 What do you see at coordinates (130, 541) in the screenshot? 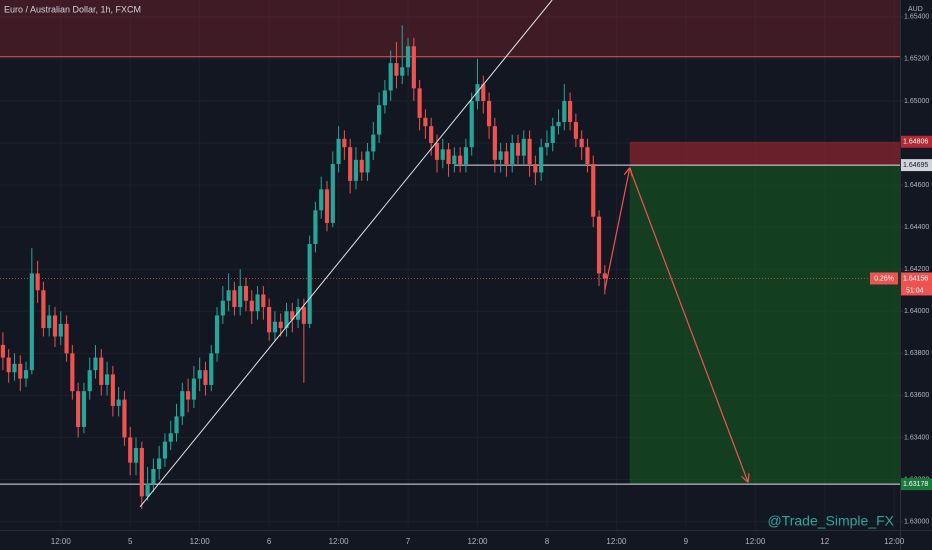
I see `x-tick-label: 5` at bounding box center [130, 541].